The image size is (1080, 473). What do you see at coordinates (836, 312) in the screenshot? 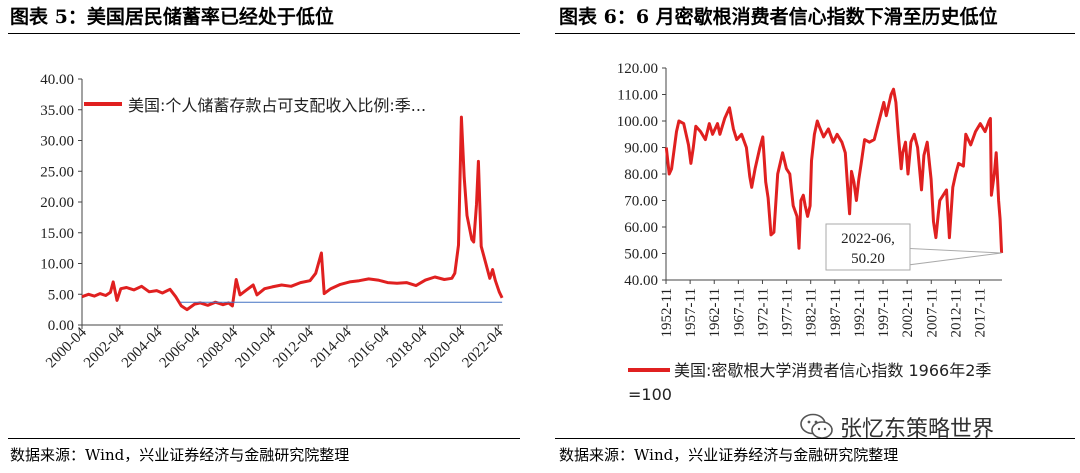
I see `x-tick-label: 1987-11` at bounding box center [836, 312].